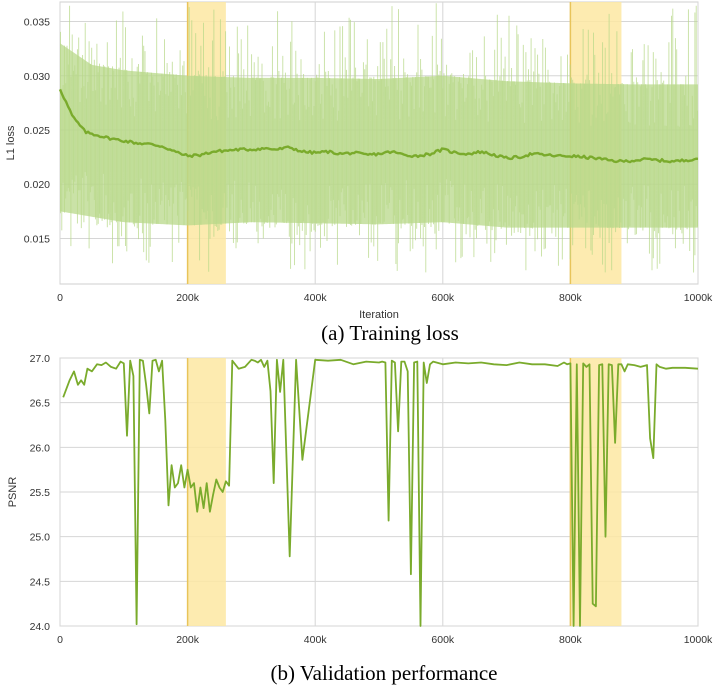 The width and height of the screenshot is (720, 692). What do you see at coordinates (571, 640) in the screenshot?
I see `b-x-tick-label-4: 800k` at bounding box center [571, 640].